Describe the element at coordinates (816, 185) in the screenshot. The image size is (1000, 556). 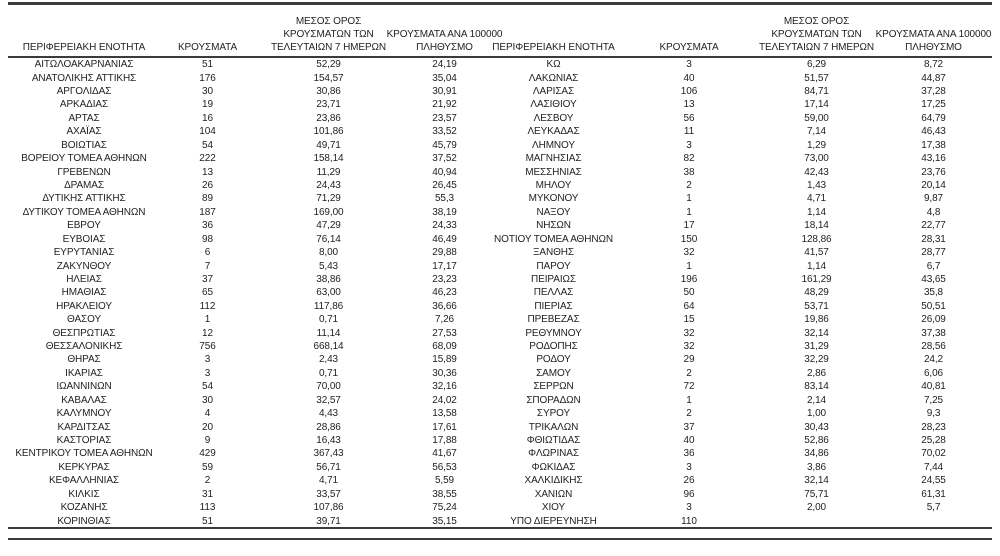
I see `cell-avg7: 1,43` at that location.